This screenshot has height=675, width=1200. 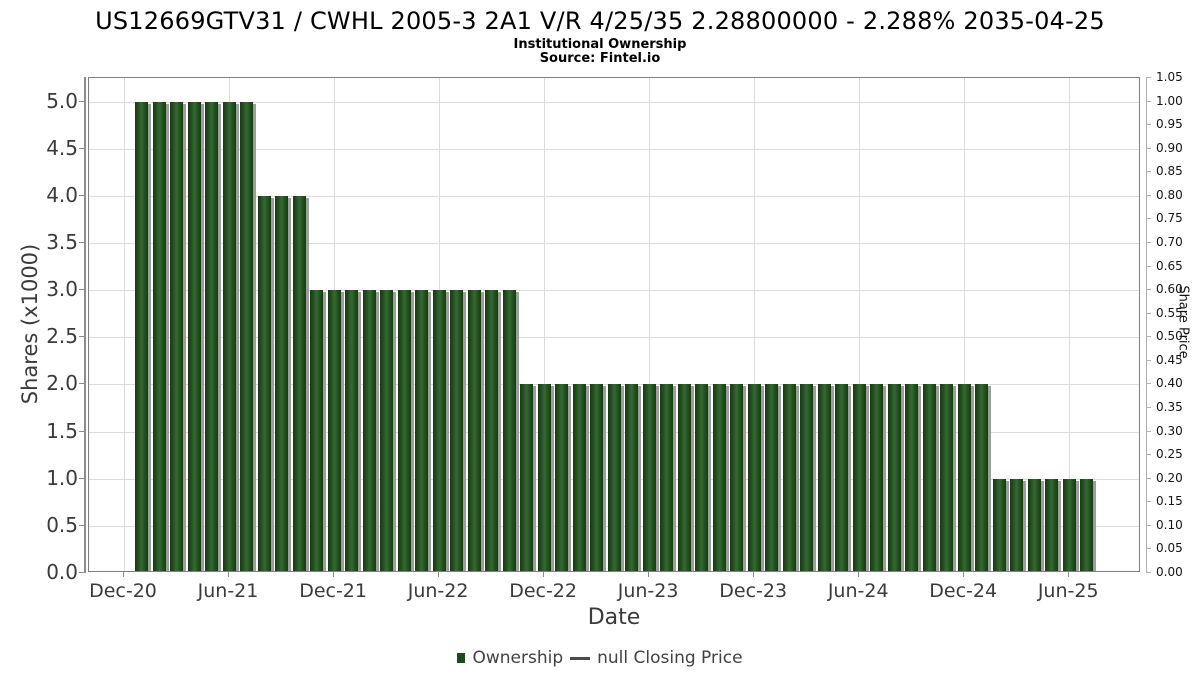 I want to click on left-axis-tick-label: 3.0, so click(x=62, y=289).